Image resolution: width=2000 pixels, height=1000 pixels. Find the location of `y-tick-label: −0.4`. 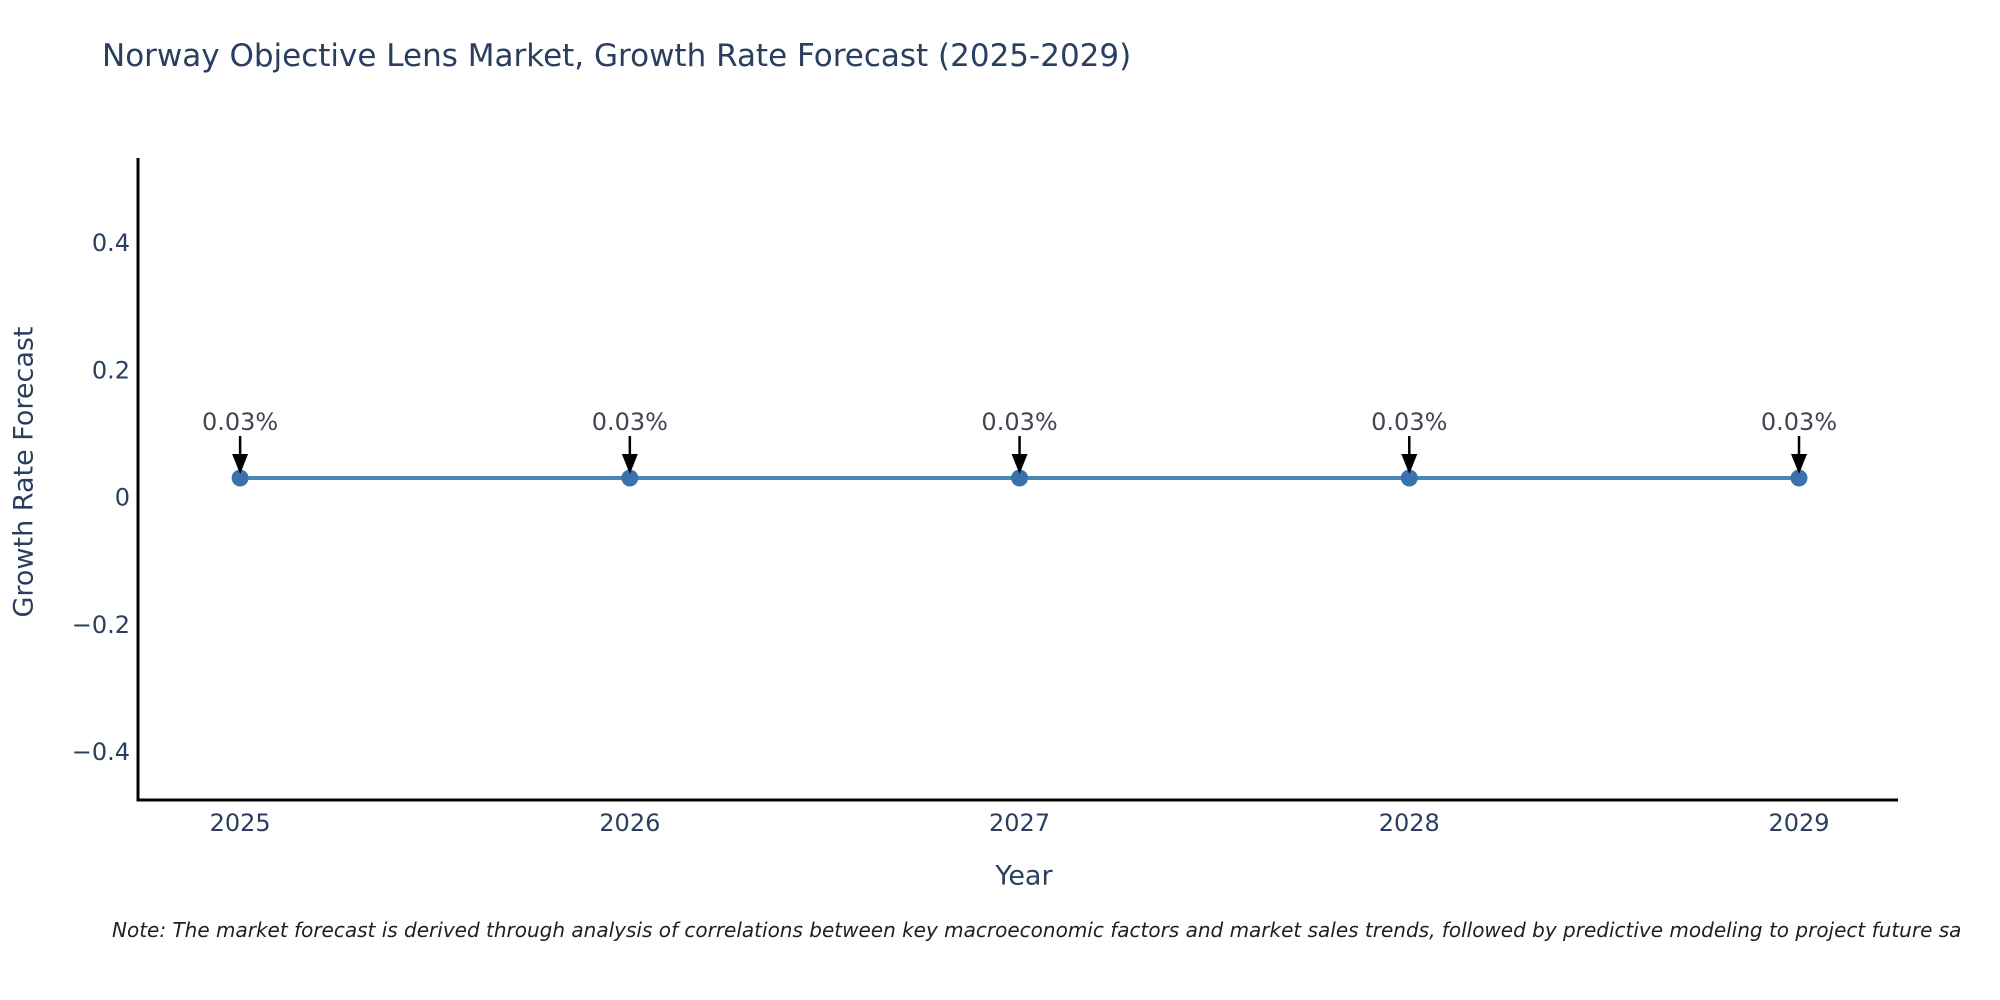

y-tick-label: −0.4 is located at coordinates (101, 752).